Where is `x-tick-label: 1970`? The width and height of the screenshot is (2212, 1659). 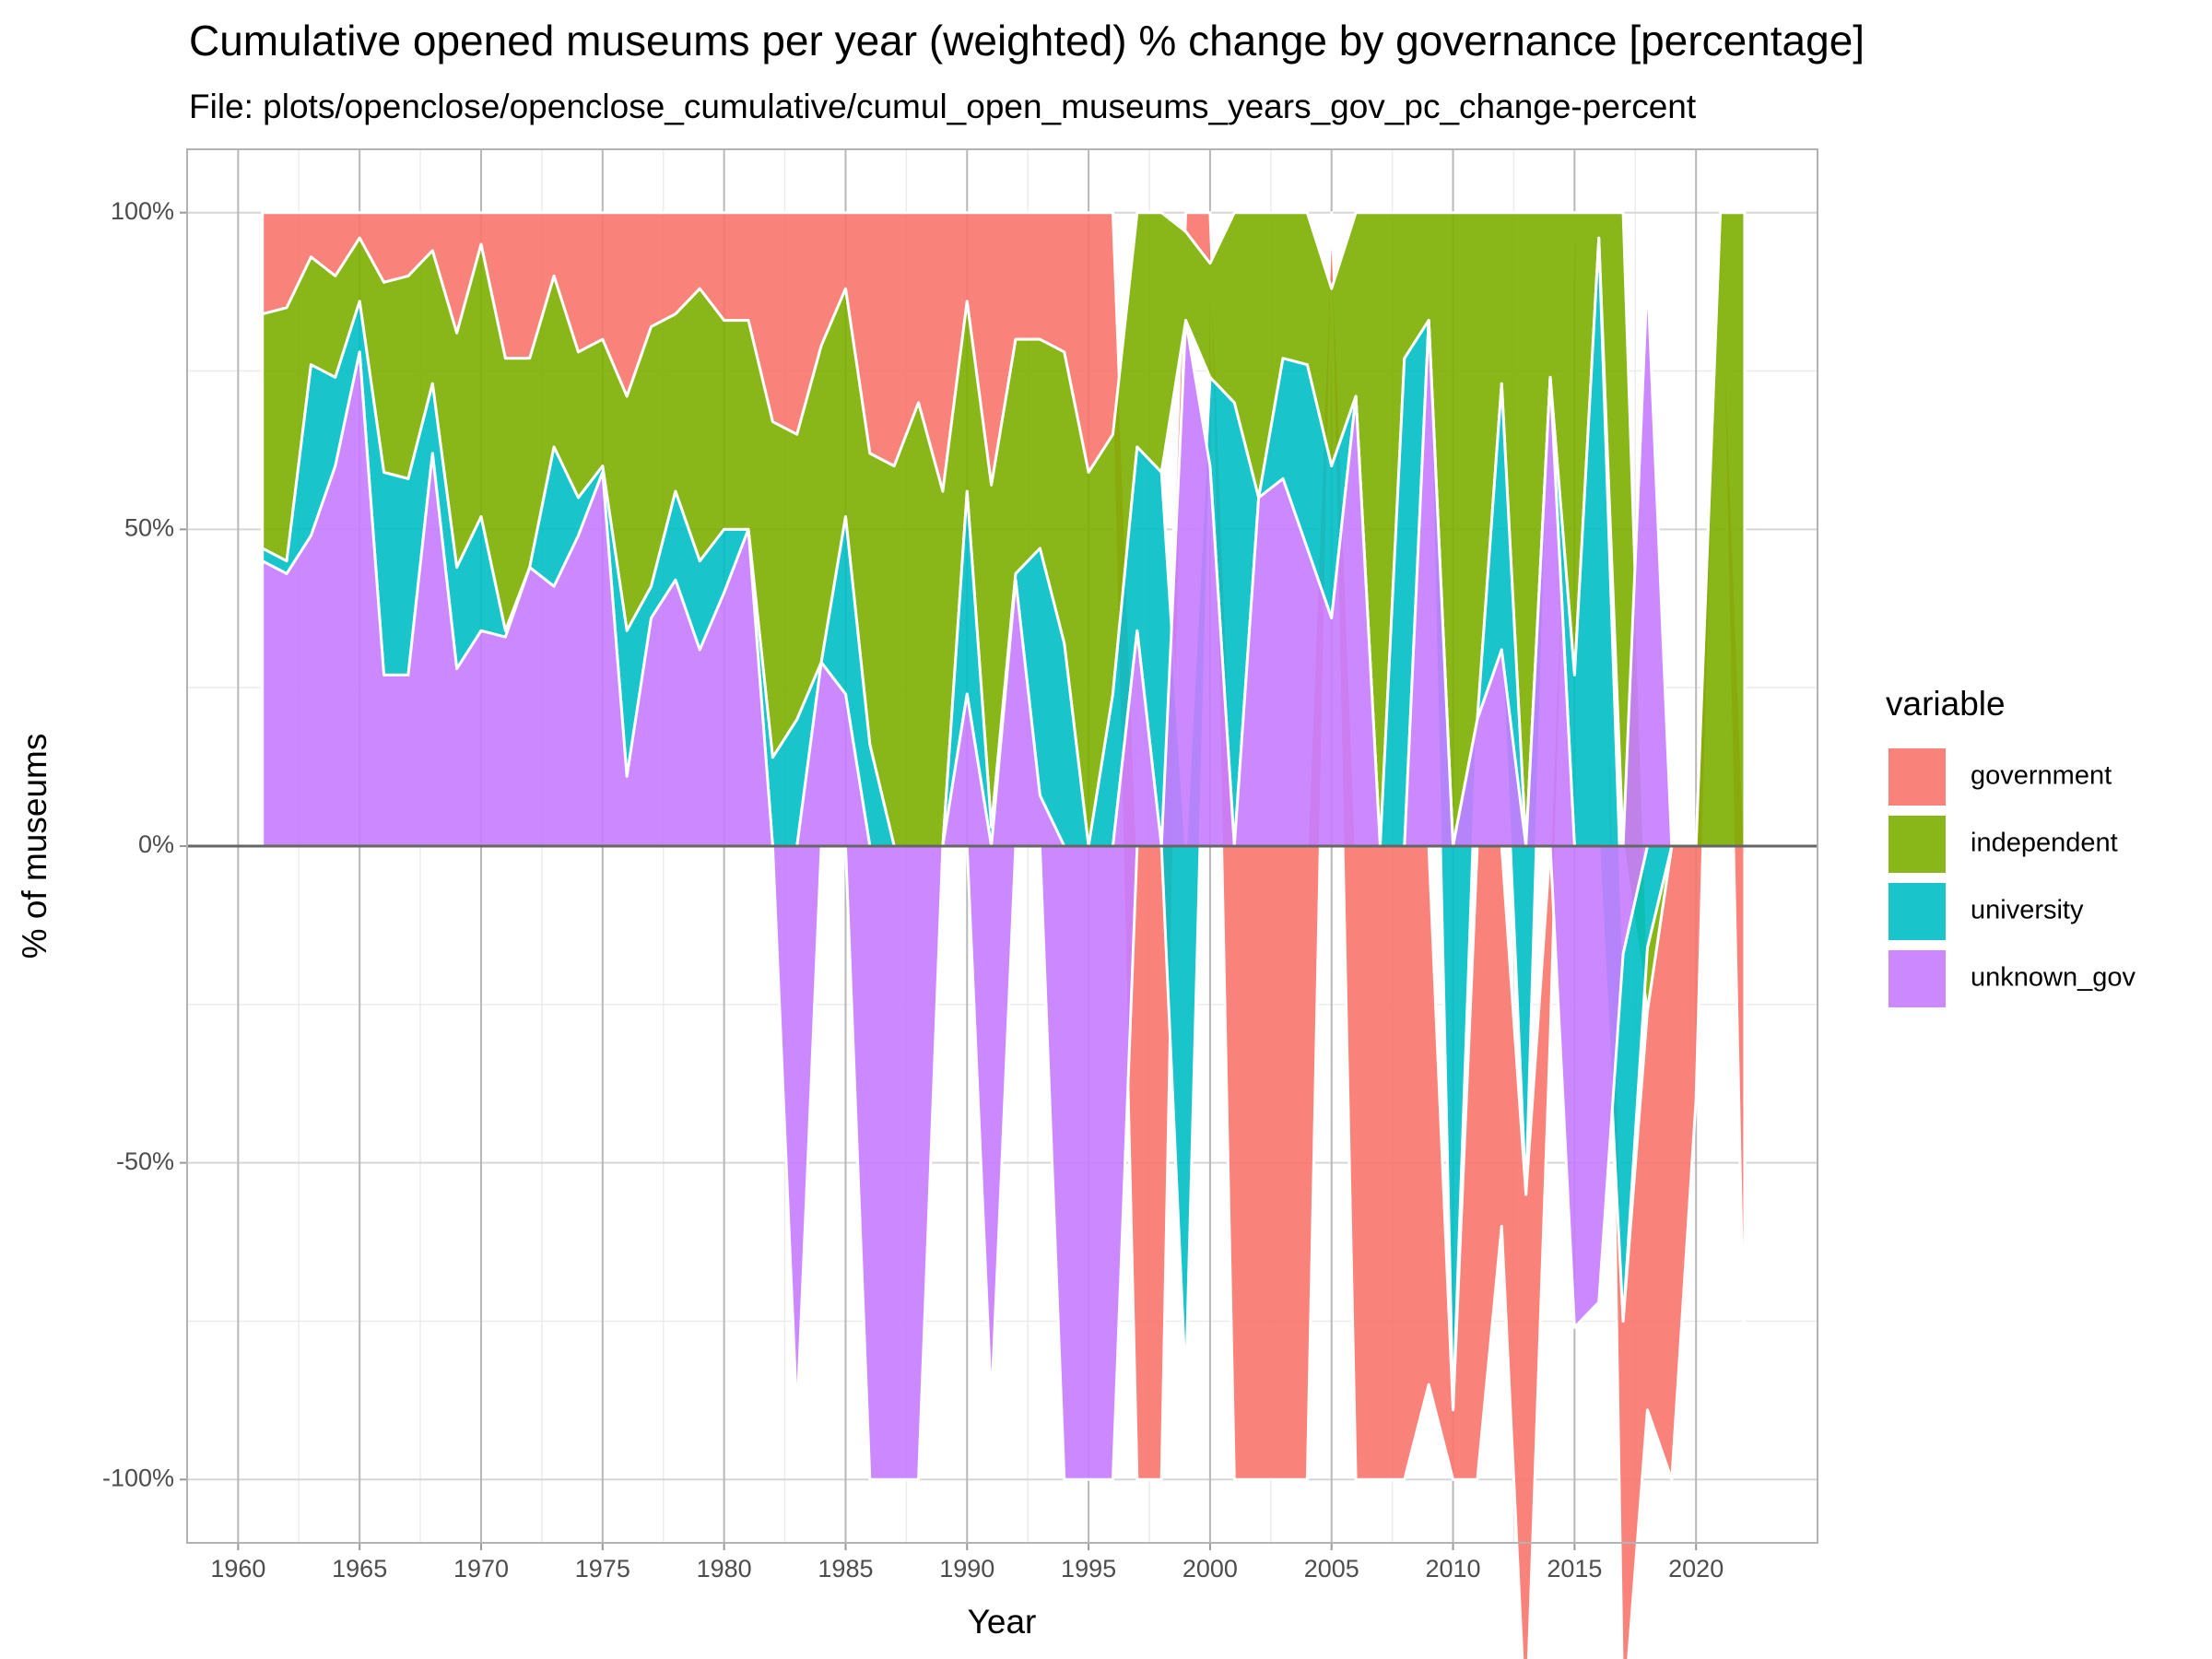 x-tick-label: 1970 is located at coordinates (481, 1569).